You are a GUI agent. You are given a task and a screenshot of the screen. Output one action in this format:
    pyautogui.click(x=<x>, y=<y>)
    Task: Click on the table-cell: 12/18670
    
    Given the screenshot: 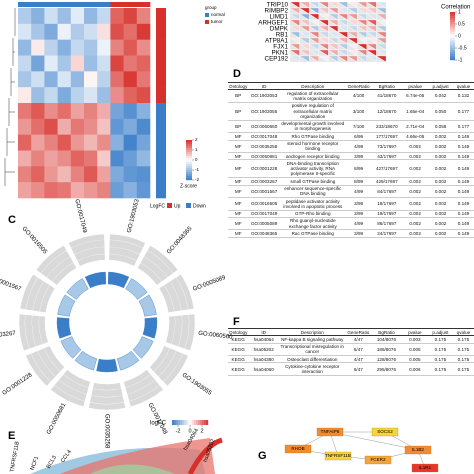 What is the action you would take?
    pyautogui.click(x=387, y=111)
    